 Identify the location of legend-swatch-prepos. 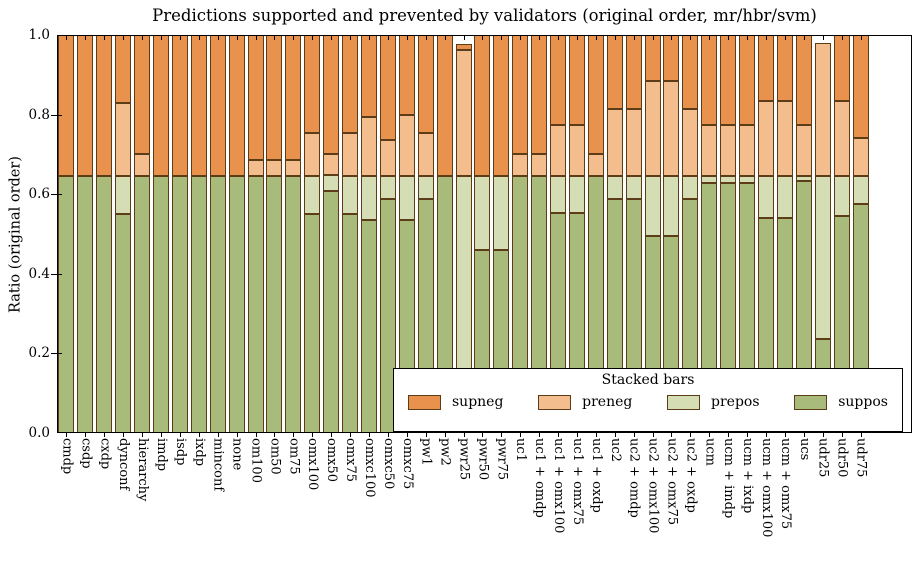
(684, 402).